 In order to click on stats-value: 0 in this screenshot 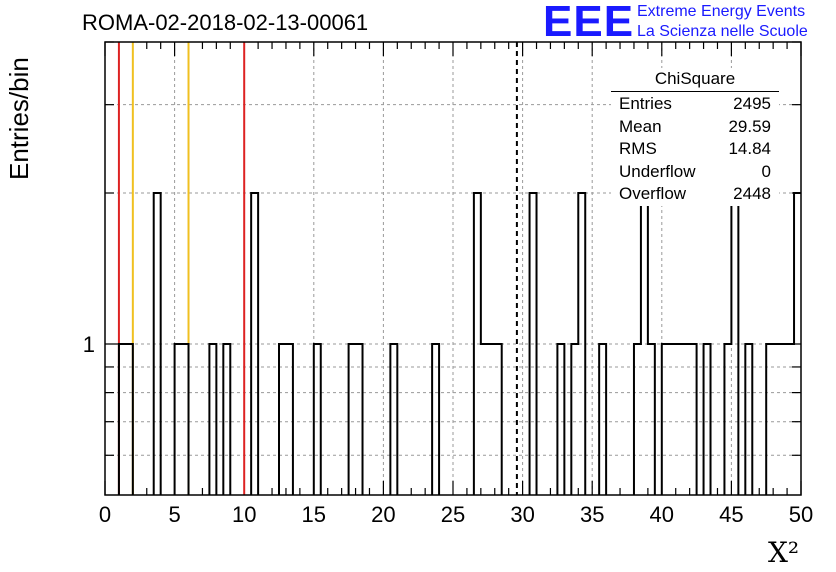, I will do `click(766, 171)`.